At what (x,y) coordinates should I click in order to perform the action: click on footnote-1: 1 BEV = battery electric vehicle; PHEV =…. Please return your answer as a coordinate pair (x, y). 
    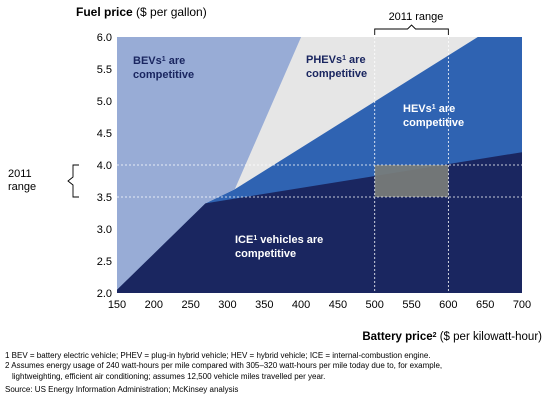
    Looking at the image, I should click on (218, 355).